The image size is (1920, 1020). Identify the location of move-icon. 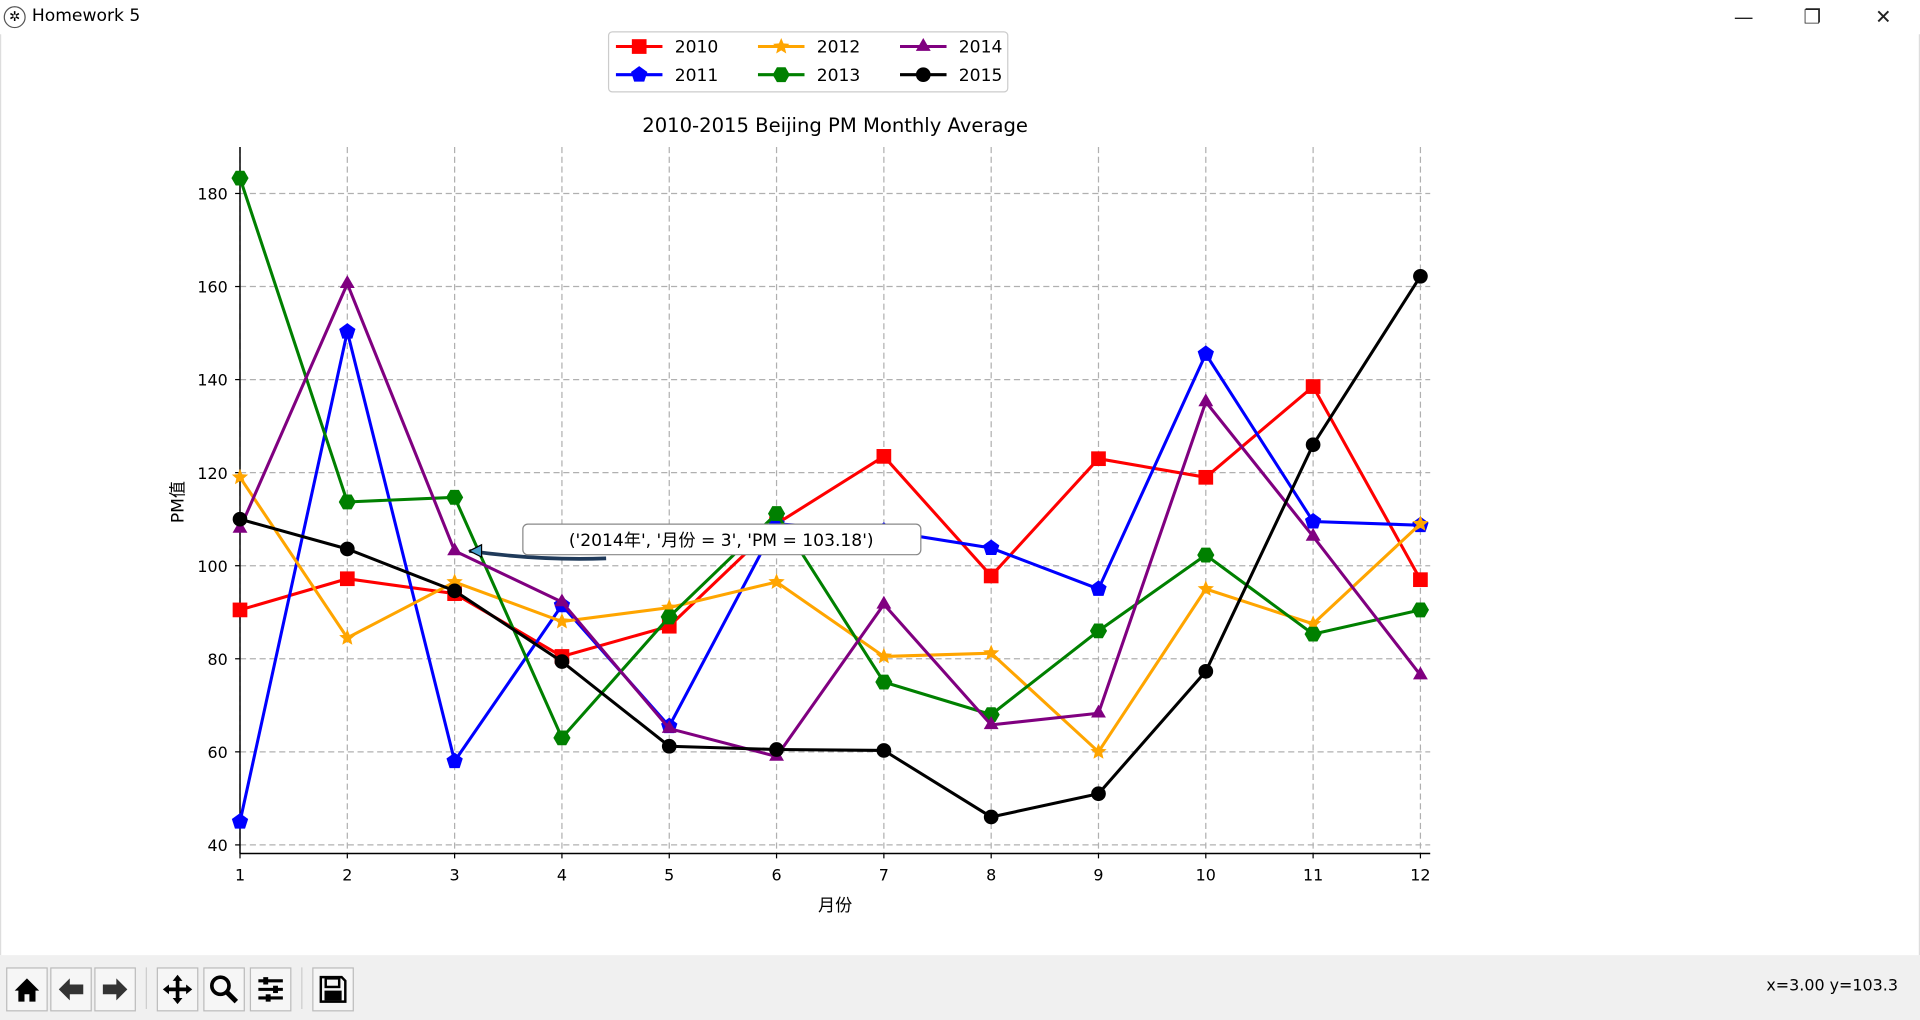
(177, 989).